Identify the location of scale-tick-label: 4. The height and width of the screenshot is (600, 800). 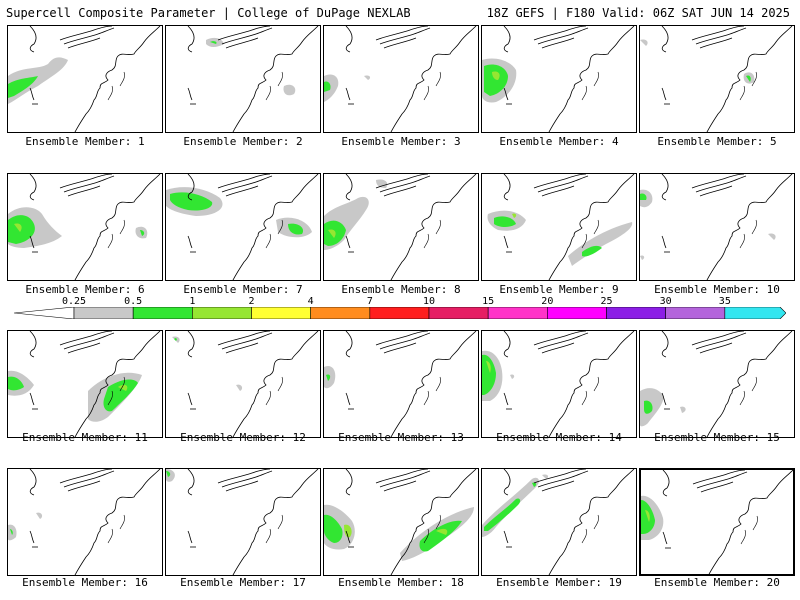
(310, 301).